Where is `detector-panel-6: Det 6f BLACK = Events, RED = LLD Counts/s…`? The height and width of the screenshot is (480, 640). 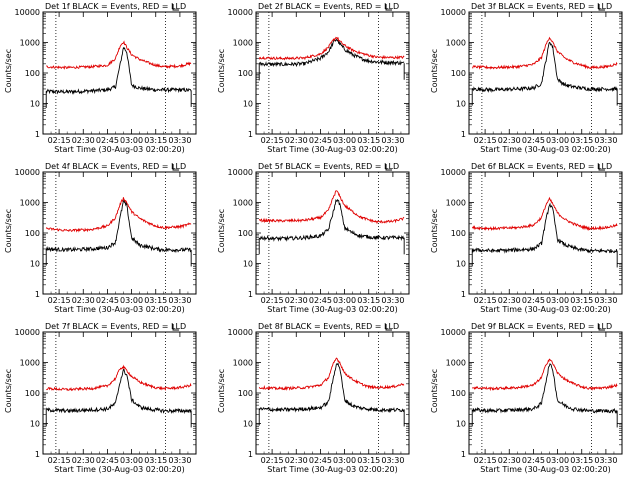 detector-panel-6: Det 6f BLACK = Events, RED = LLD Counts/s… is located at coordinates (526, 238).